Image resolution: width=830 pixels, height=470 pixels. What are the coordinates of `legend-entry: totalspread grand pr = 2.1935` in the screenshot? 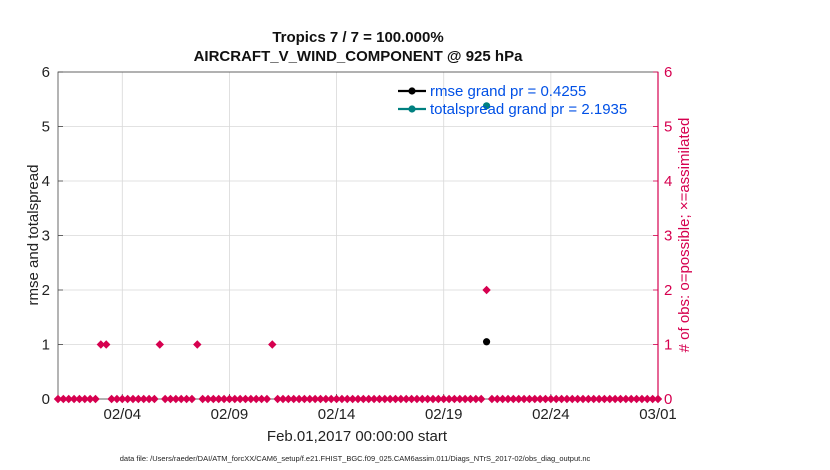 It's located at (528, 109).